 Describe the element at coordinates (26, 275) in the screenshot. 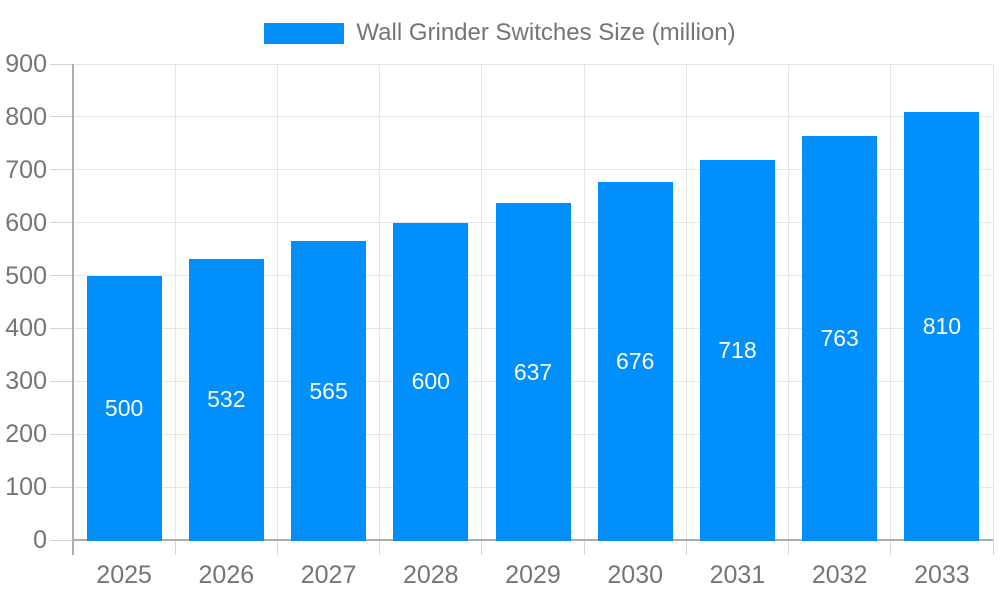

I see `y-axis-label: 500` at that location.